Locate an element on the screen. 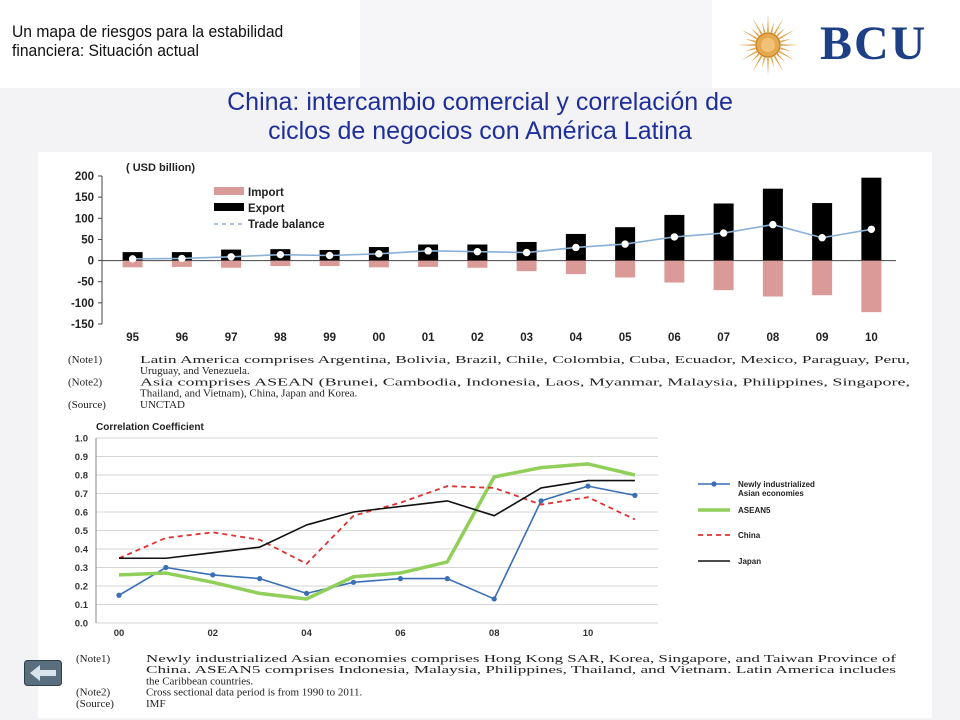  x-tick-label: 97 is located at coordinates (231, 338).